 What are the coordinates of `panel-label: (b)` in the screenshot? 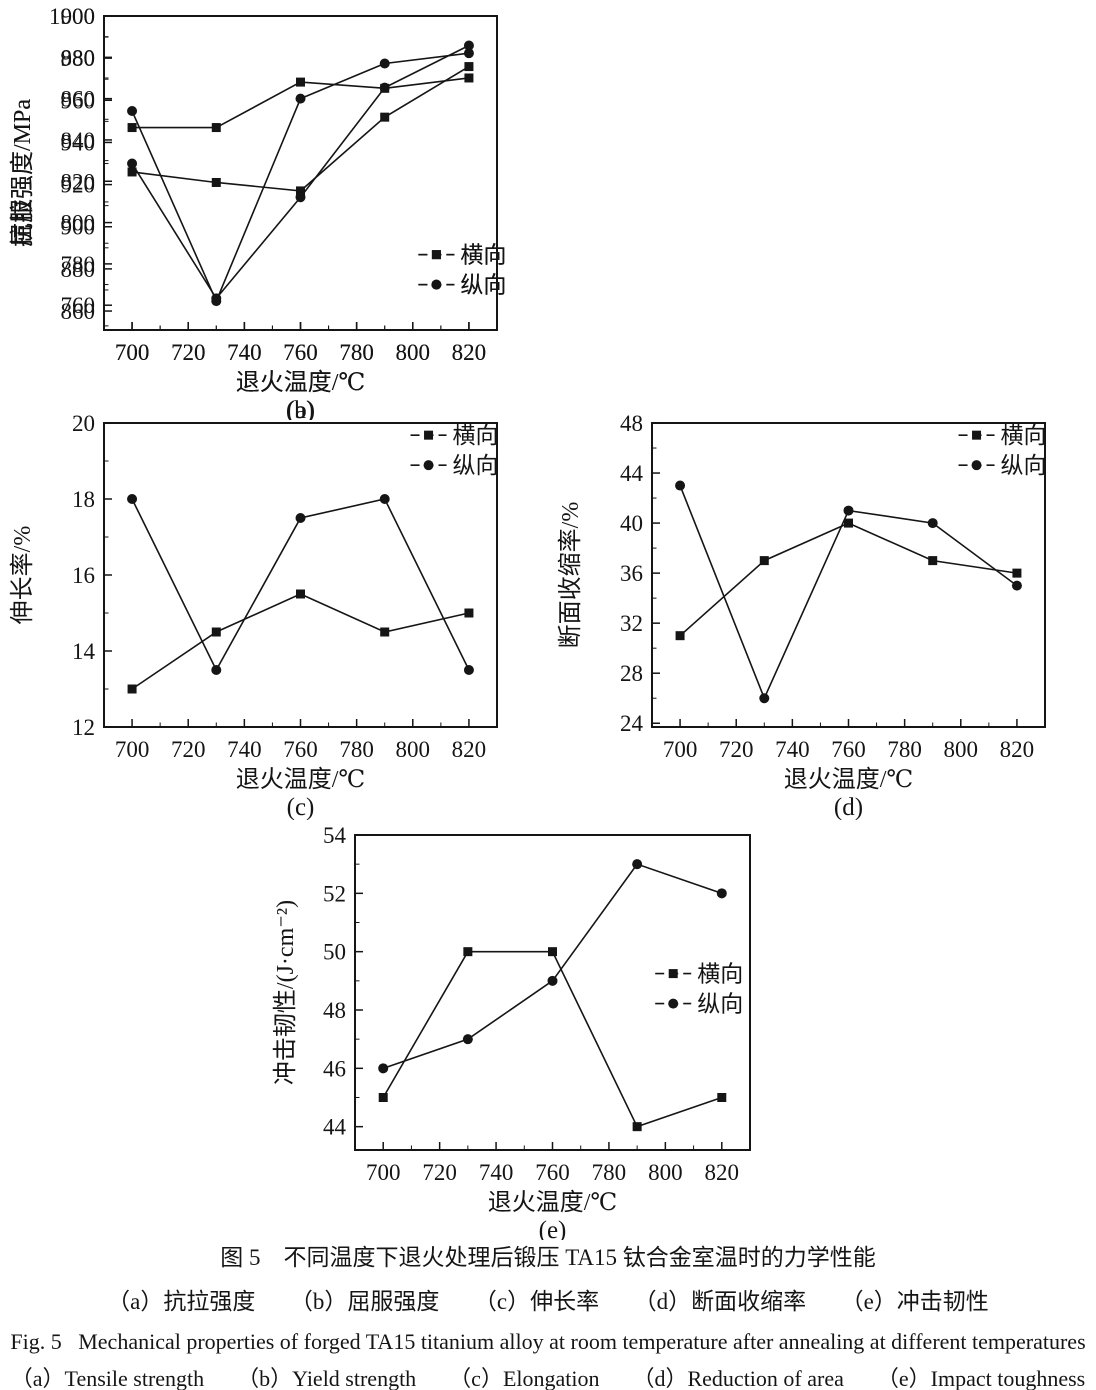 It's located at (300, 408).